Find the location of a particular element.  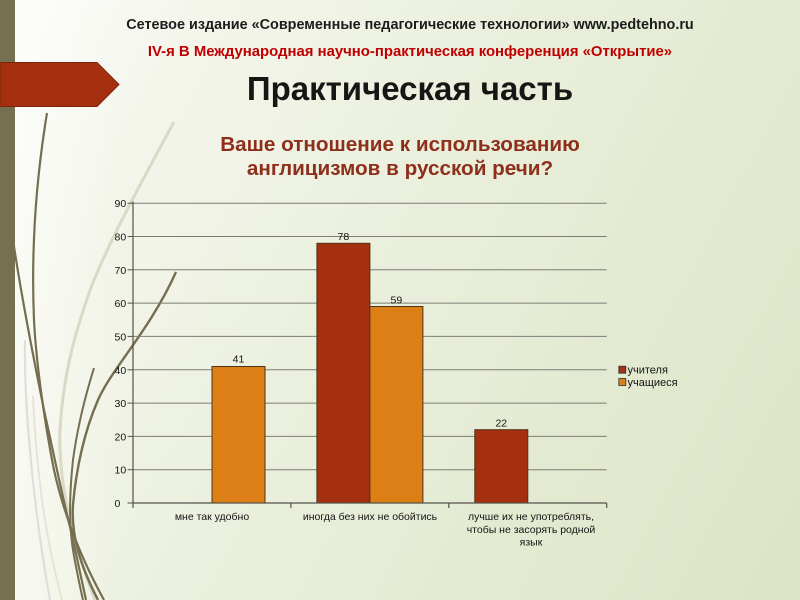

svg-text: 60 is located at coordinates (121, 304).